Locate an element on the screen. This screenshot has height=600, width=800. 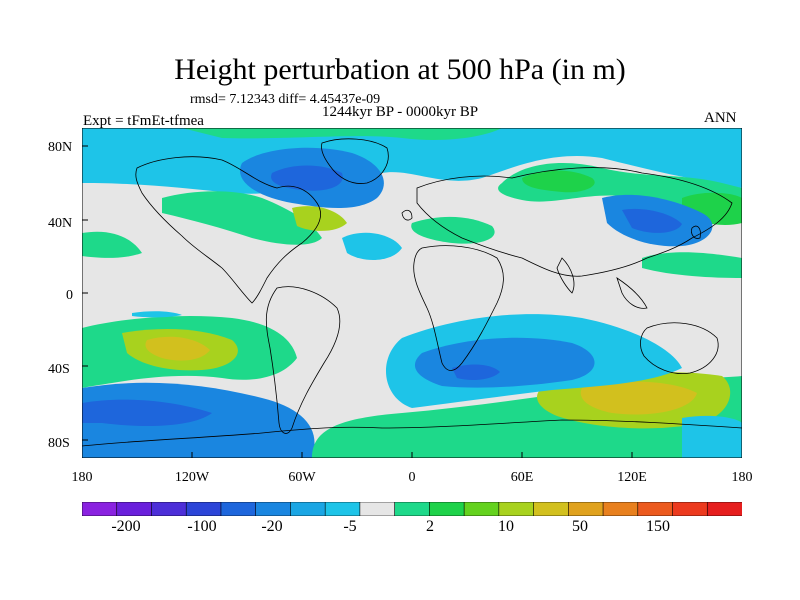
lon-label-60e: 60E is located at coordinates (522, 477).